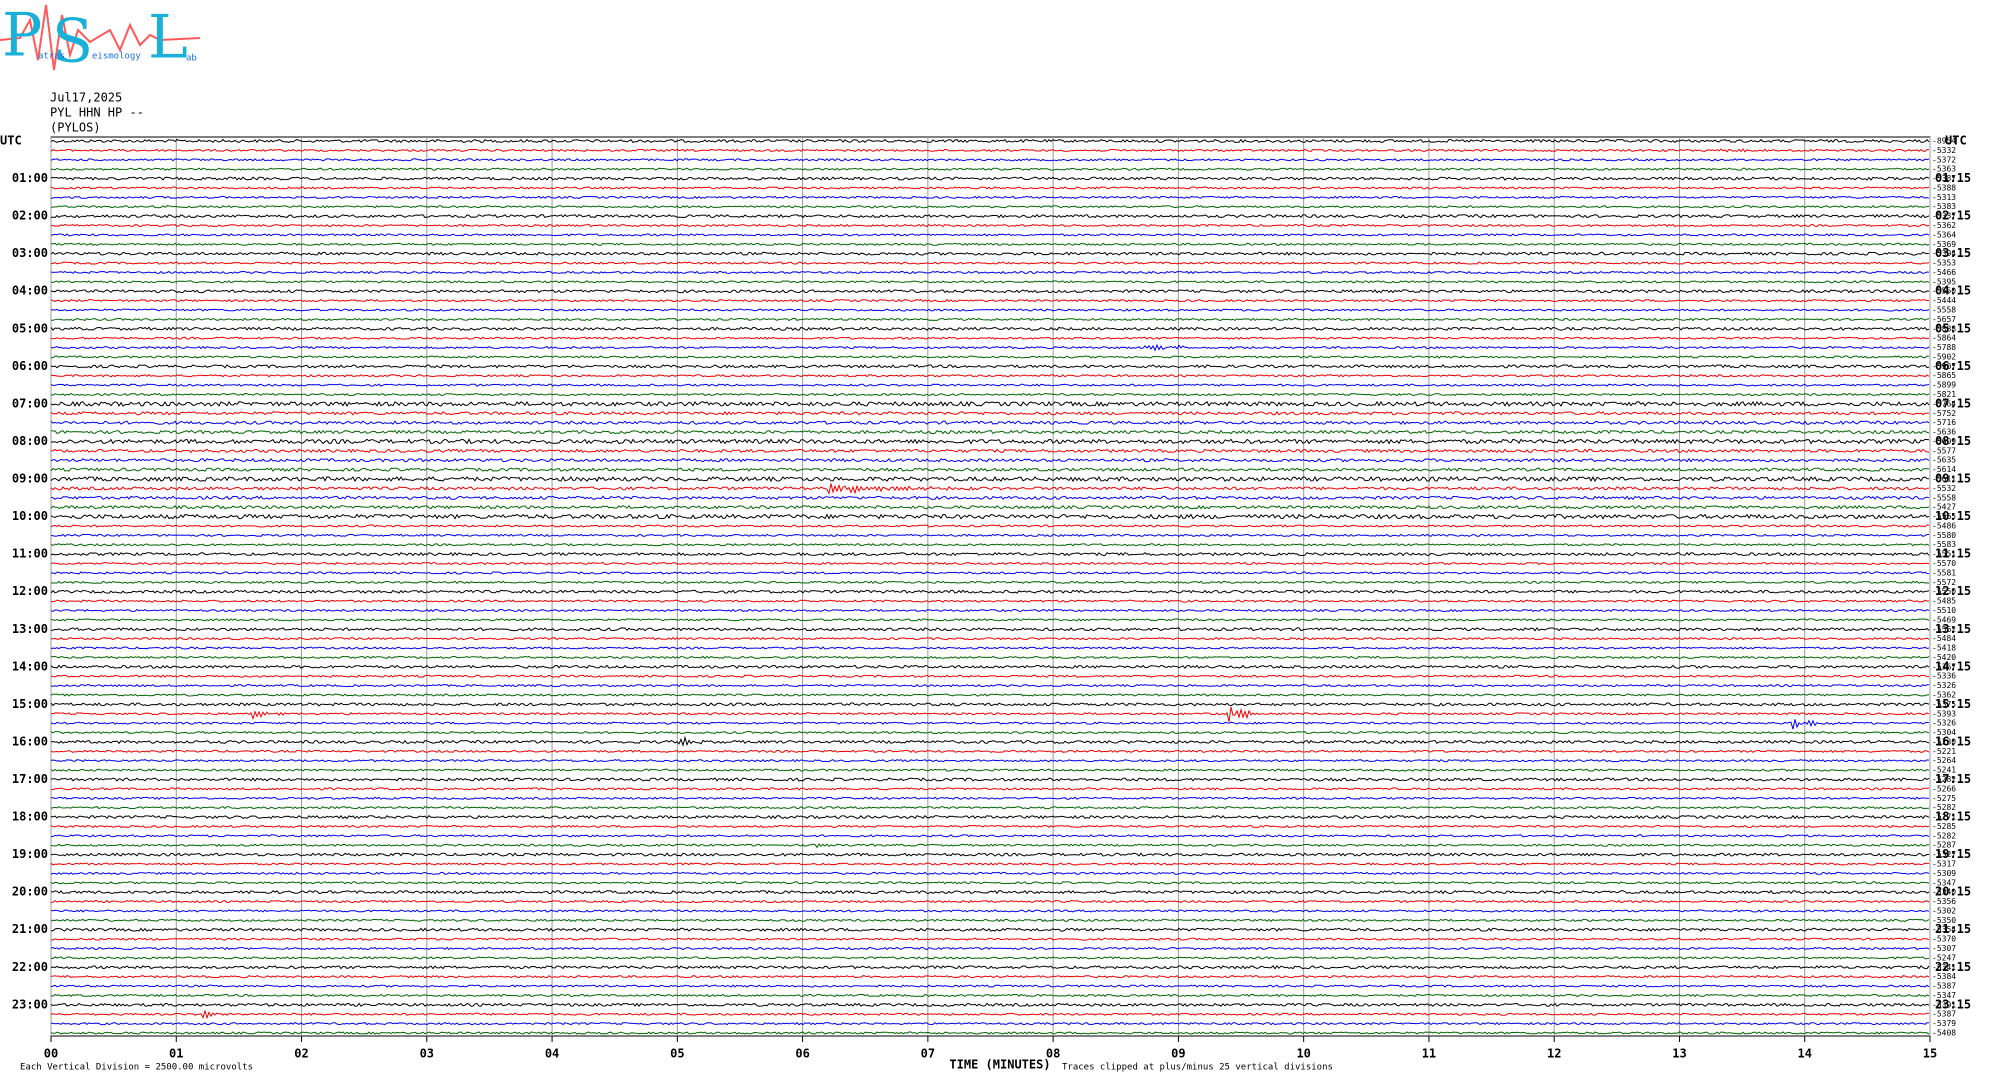 This screenshot has width=2010, height=1080. I want to click on trace-offset: -5388, so click(1944, 187).